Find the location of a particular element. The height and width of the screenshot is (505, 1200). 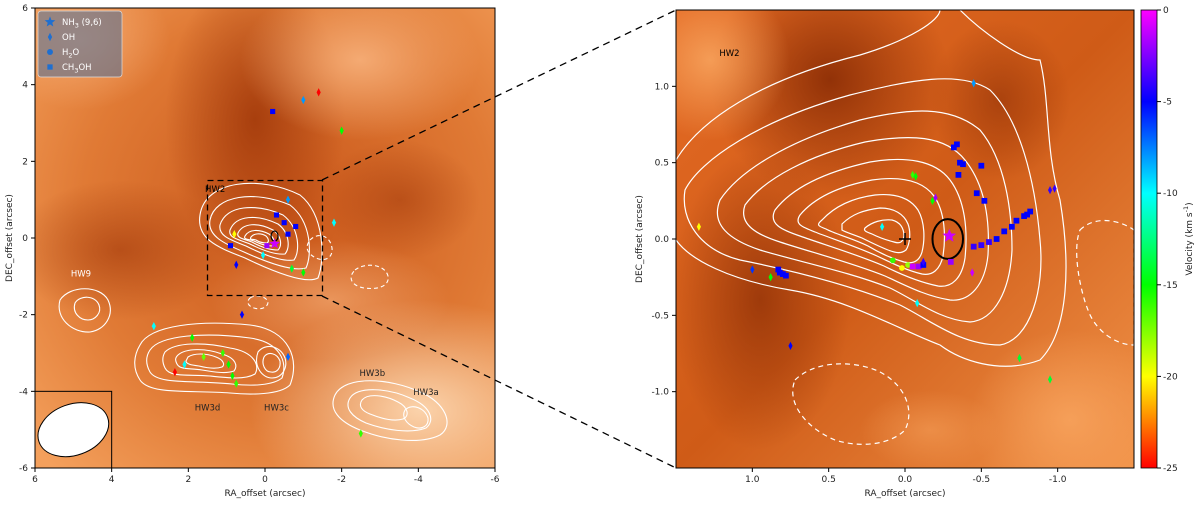

legend-label: OH is located at coordinates (68, 38).